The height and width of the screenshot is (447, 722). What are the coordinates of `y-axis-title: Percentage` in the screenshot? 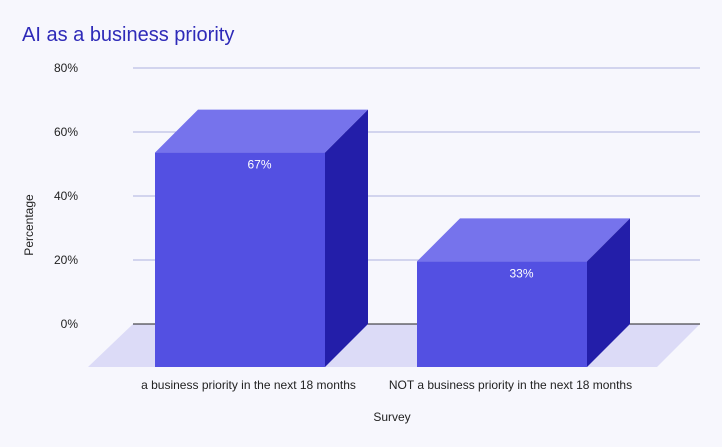 It's located at (29, 225).